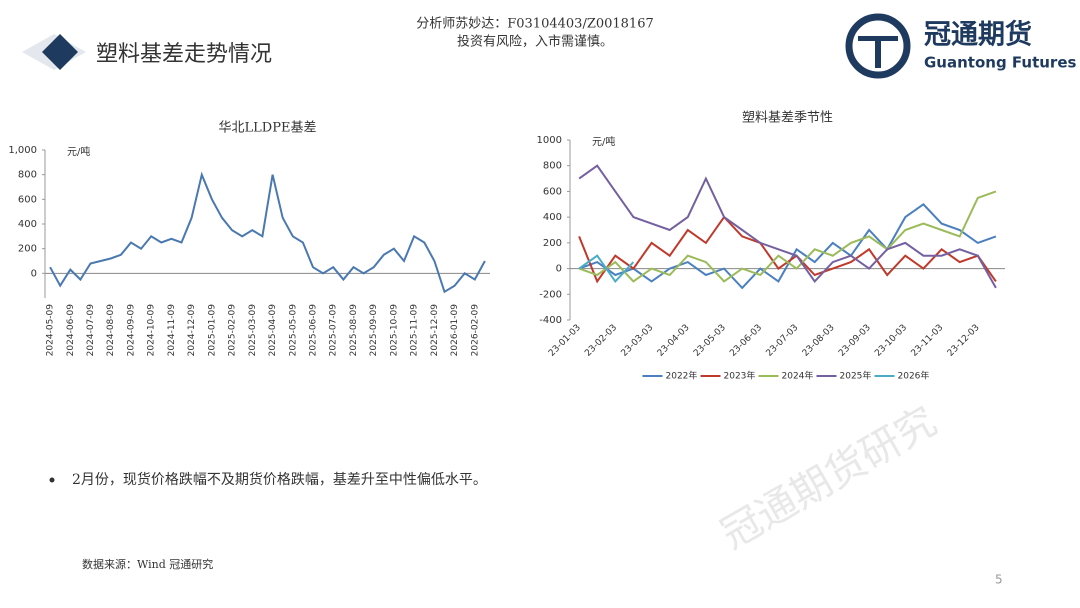 The image size is (1080, 608). Describe the element at coordinates (787, 118) in the screenshot. I see `chart-title: 塑料基差季节性` at that location.